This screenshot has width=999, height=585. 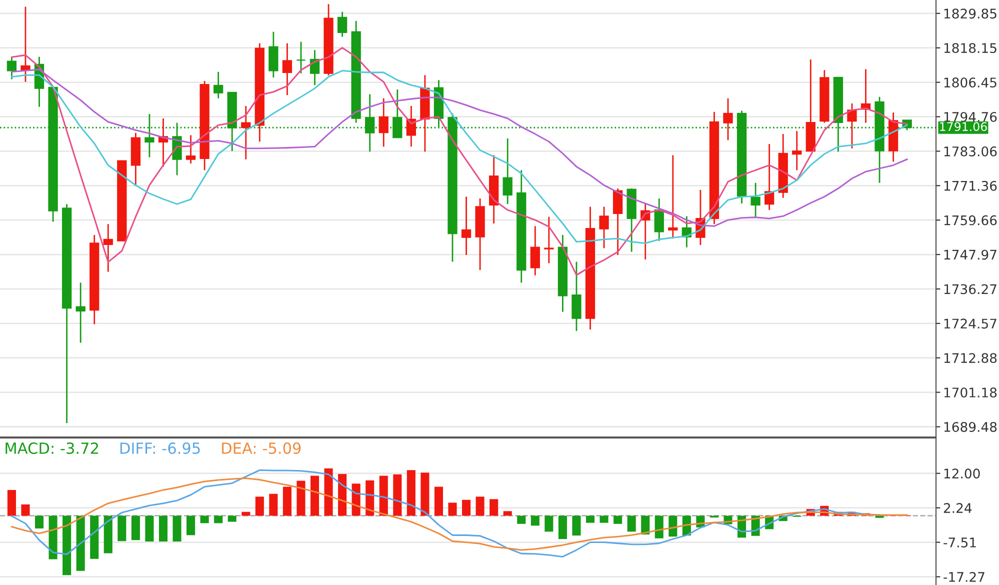 What do you see at coordinates (970, 117) in the screenshot?
I see `y-tick-label: 1794.76` at bounding box center [970, 117].